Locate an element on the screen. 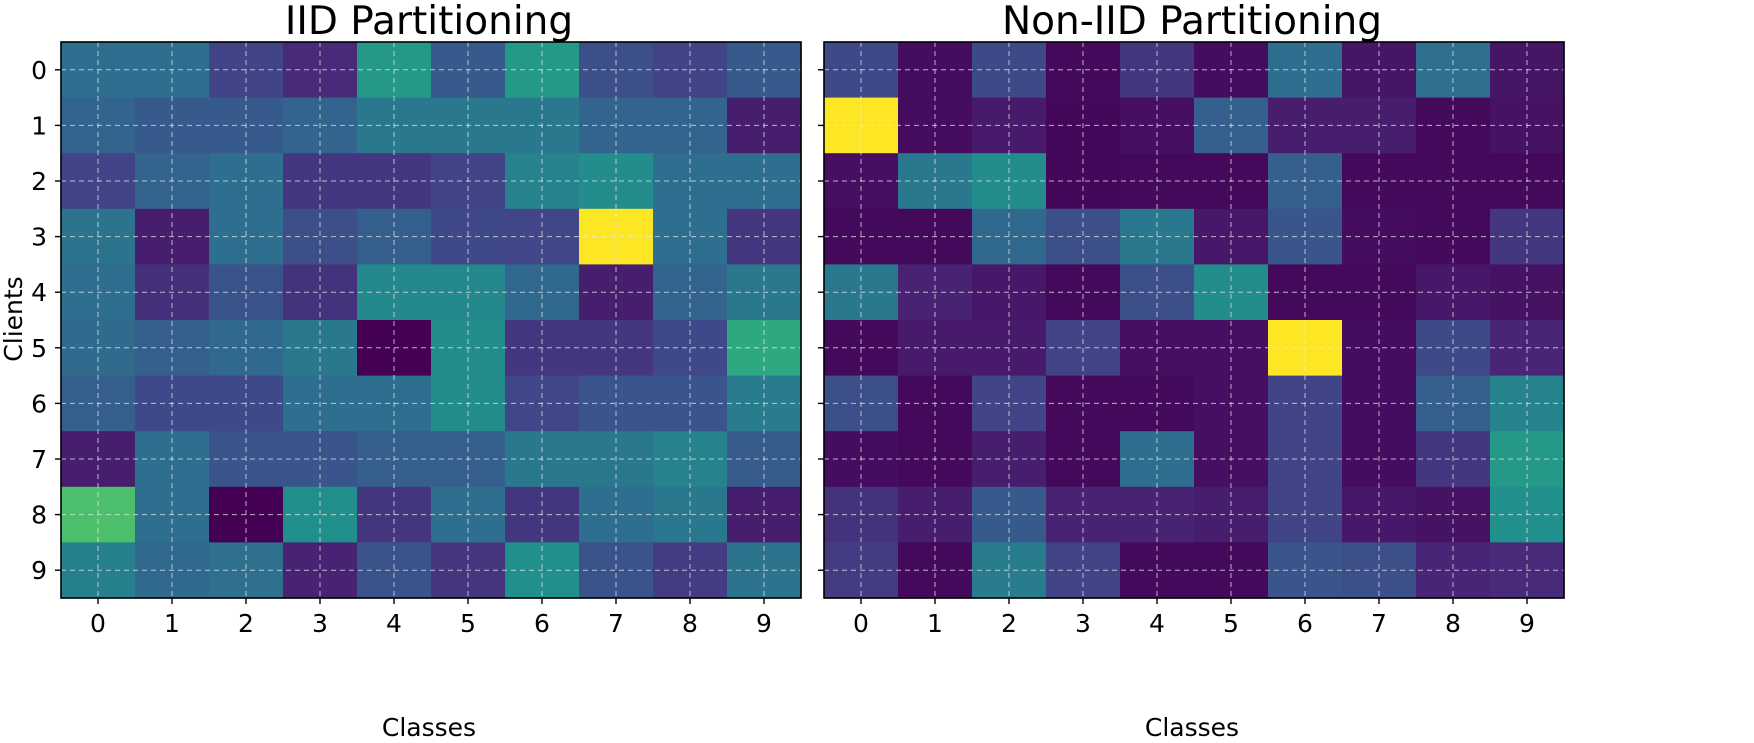 The width and height of the screenshot is (1754, 743). iid-y-tick-label-2: 2 is located at coordinates (39, 181).